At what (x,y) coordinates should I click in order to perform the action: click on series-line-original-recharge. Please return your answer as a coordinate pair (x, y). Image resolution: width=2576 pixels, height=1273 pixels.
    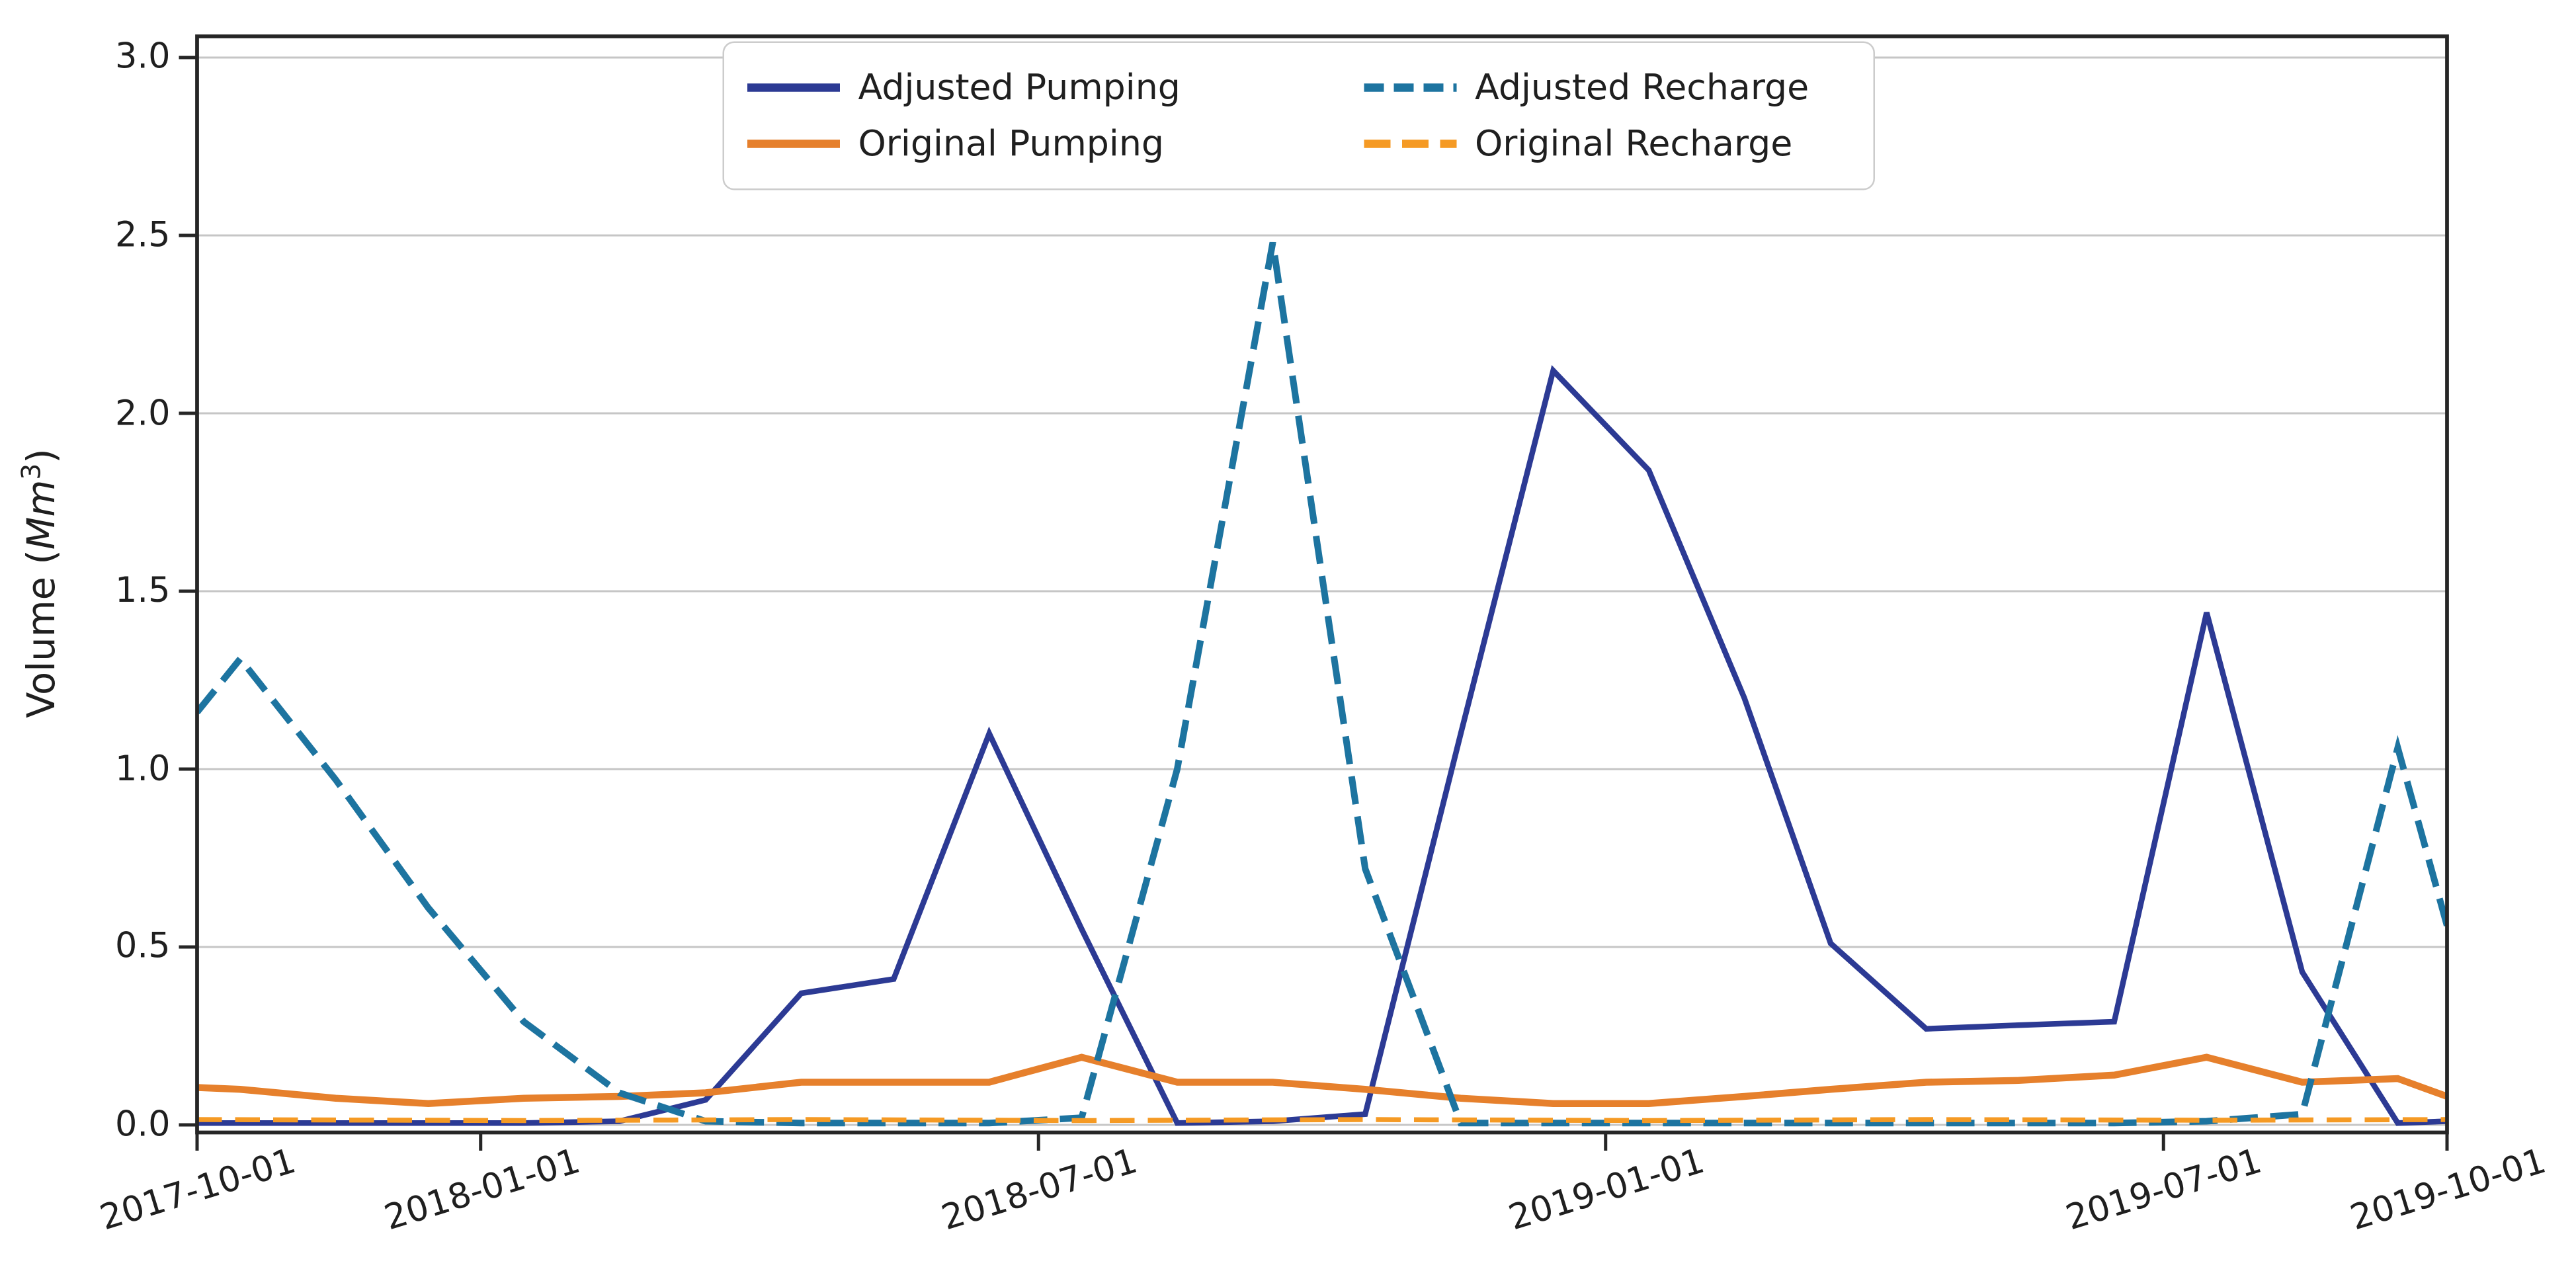
    Looking at the image, I should click on (1322, 1120).